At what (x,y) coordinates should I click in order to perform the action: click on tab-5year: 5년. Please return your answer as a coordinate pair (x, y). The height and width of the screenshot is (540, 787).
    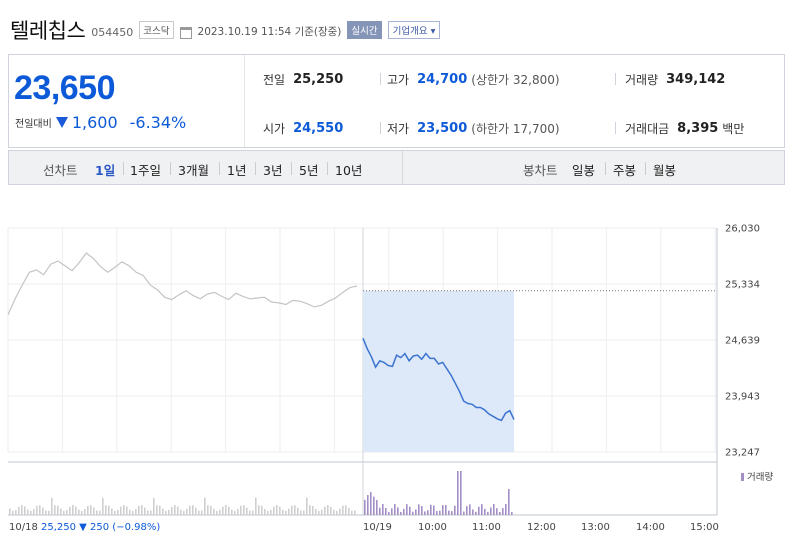
    Looking at the image, I should click on (309, 170).